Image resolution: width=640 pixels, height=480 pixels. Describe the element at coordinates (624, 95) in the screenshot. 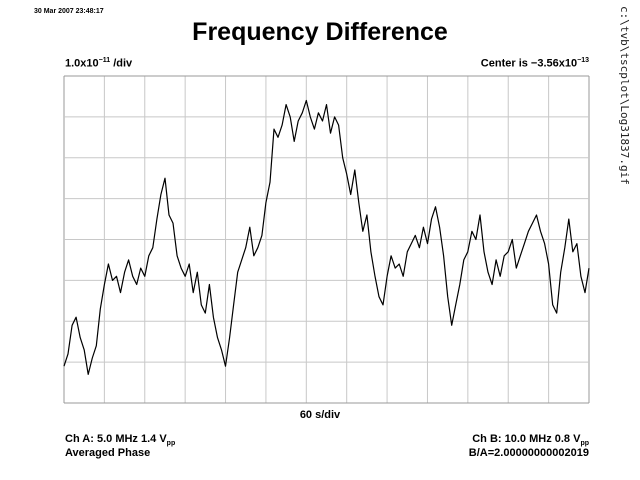

I see `file-path: c:\tvb\tscplot\Log31837.gif` at that location.